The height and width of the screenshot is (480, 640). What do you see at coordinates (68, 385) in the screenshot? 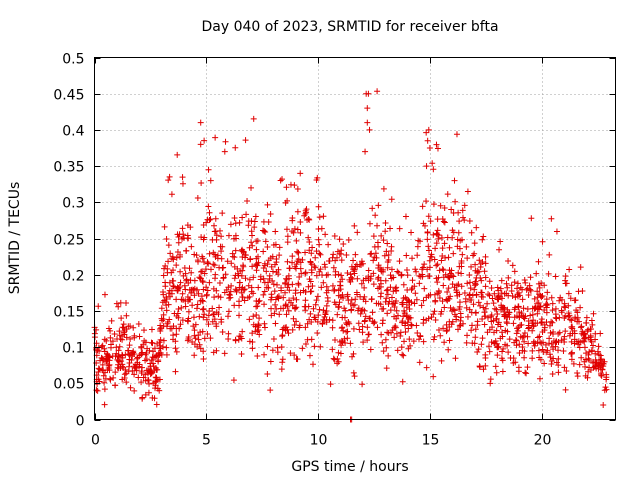
I see `y-tick-label: 0.05` at bounding box center [68, 385].